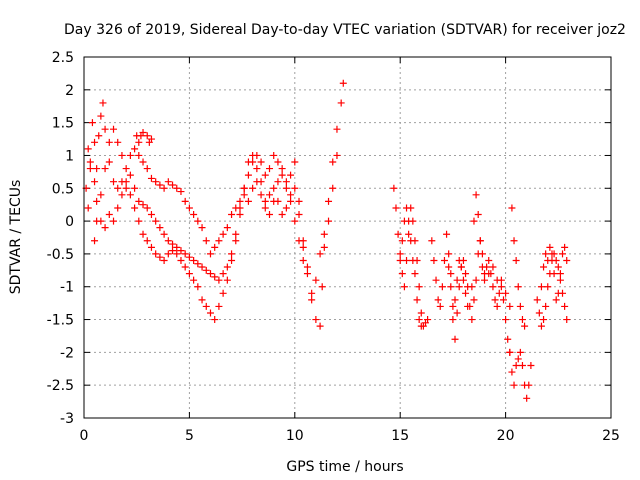 The width and height of the screenshot is (640, 480). Describe the element at coordinates (344, 467) in the screenshot. I see `x-axis-label: GPS time / hours` at that location.